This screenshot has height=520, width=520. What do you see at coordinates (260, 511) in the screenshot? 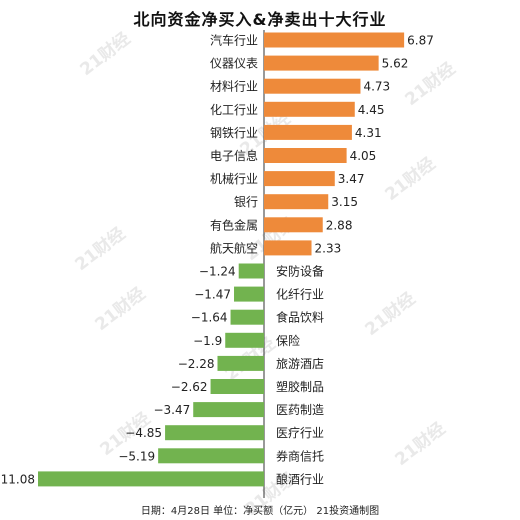
I see `chart-footer: 日期：4月28日 单位：净买额（亿元） 21投资通制图` at bounding box center [260, 511].